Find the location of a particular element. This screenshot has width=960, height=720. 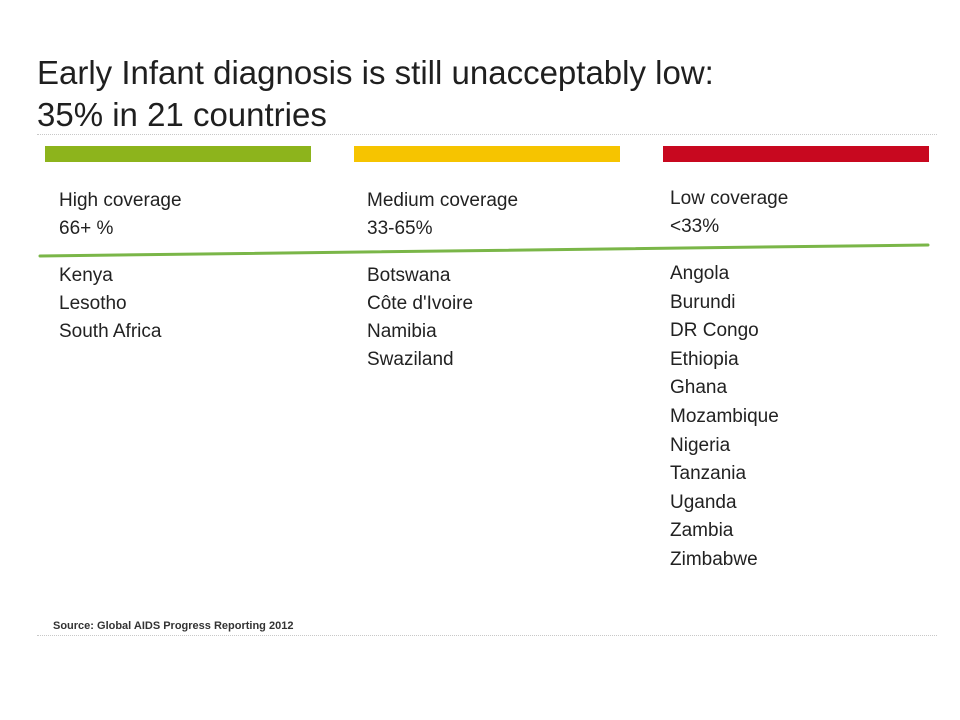

country-item: Nigeria is located at coordinates (700, 445).